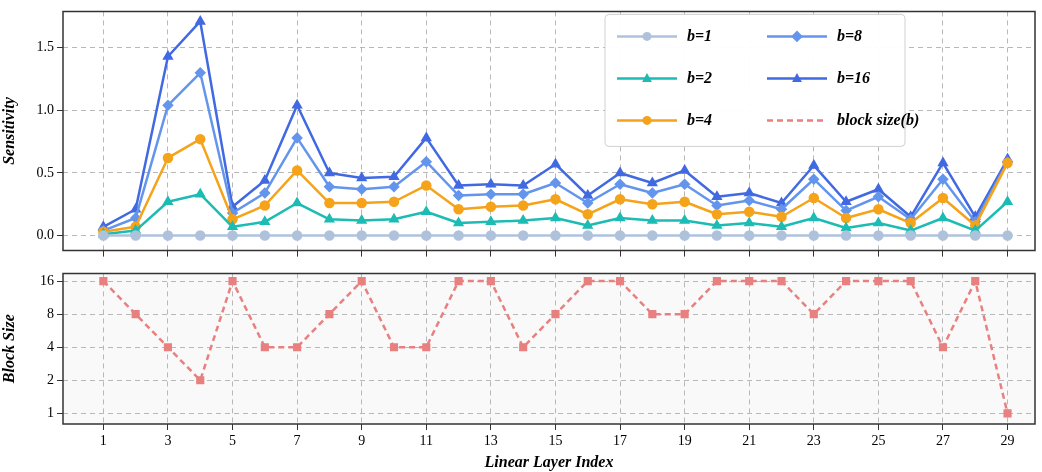 This screenshot has height=472, width=1042. I want to click on y-tick-label: 2, so click(50, 379).